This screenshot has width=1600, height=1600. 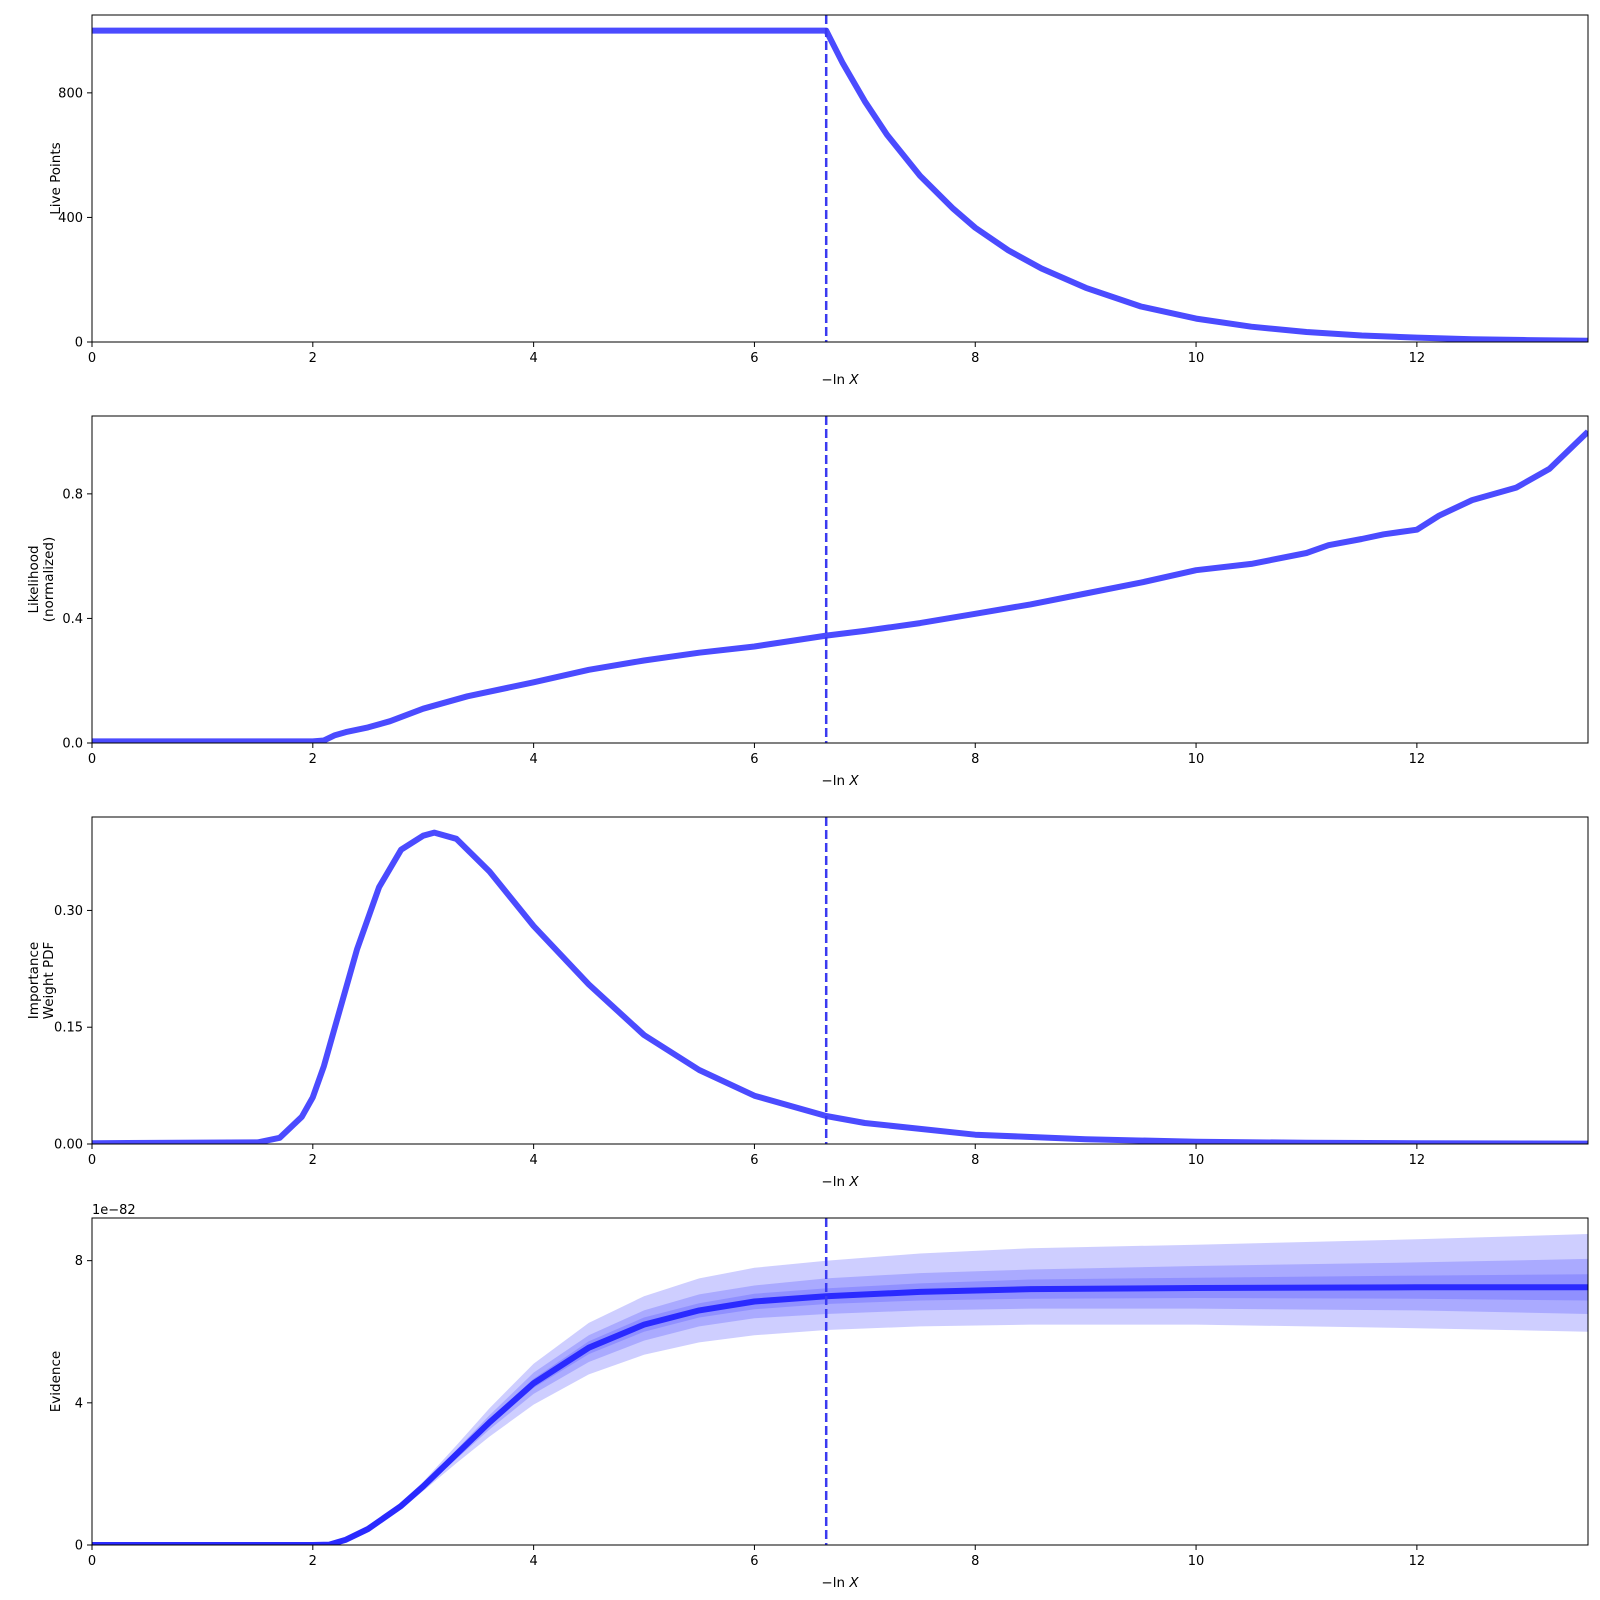 I want to click on y-tick-label: 0.30, so click(x=68, y=911).